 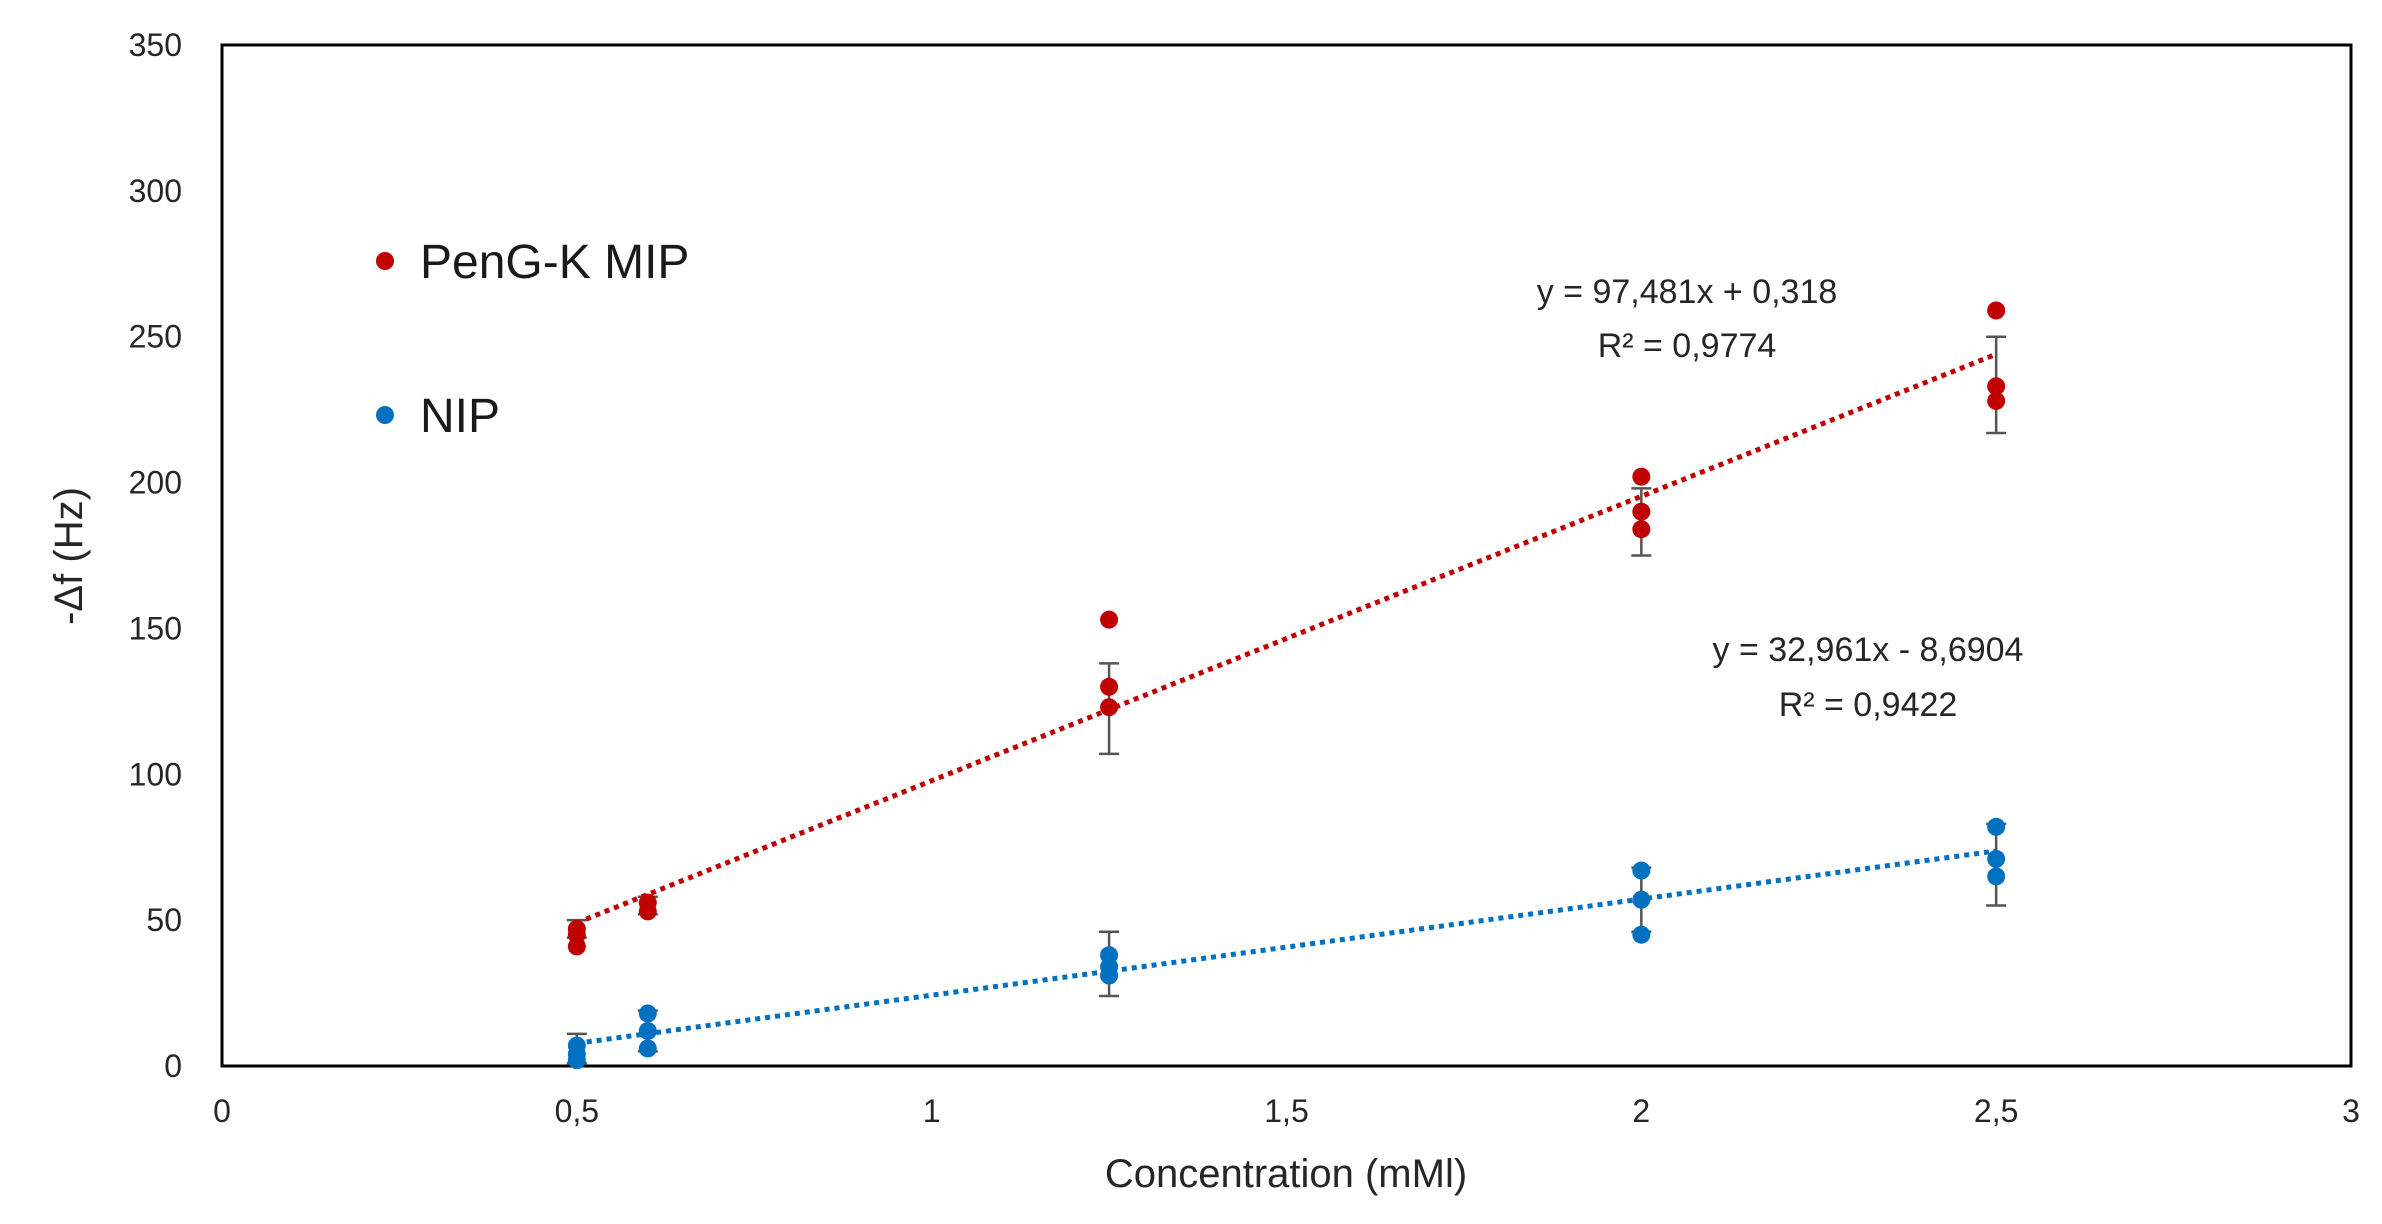 I want to click on legend-label-nip: NIP, so click(x=460, y=416).